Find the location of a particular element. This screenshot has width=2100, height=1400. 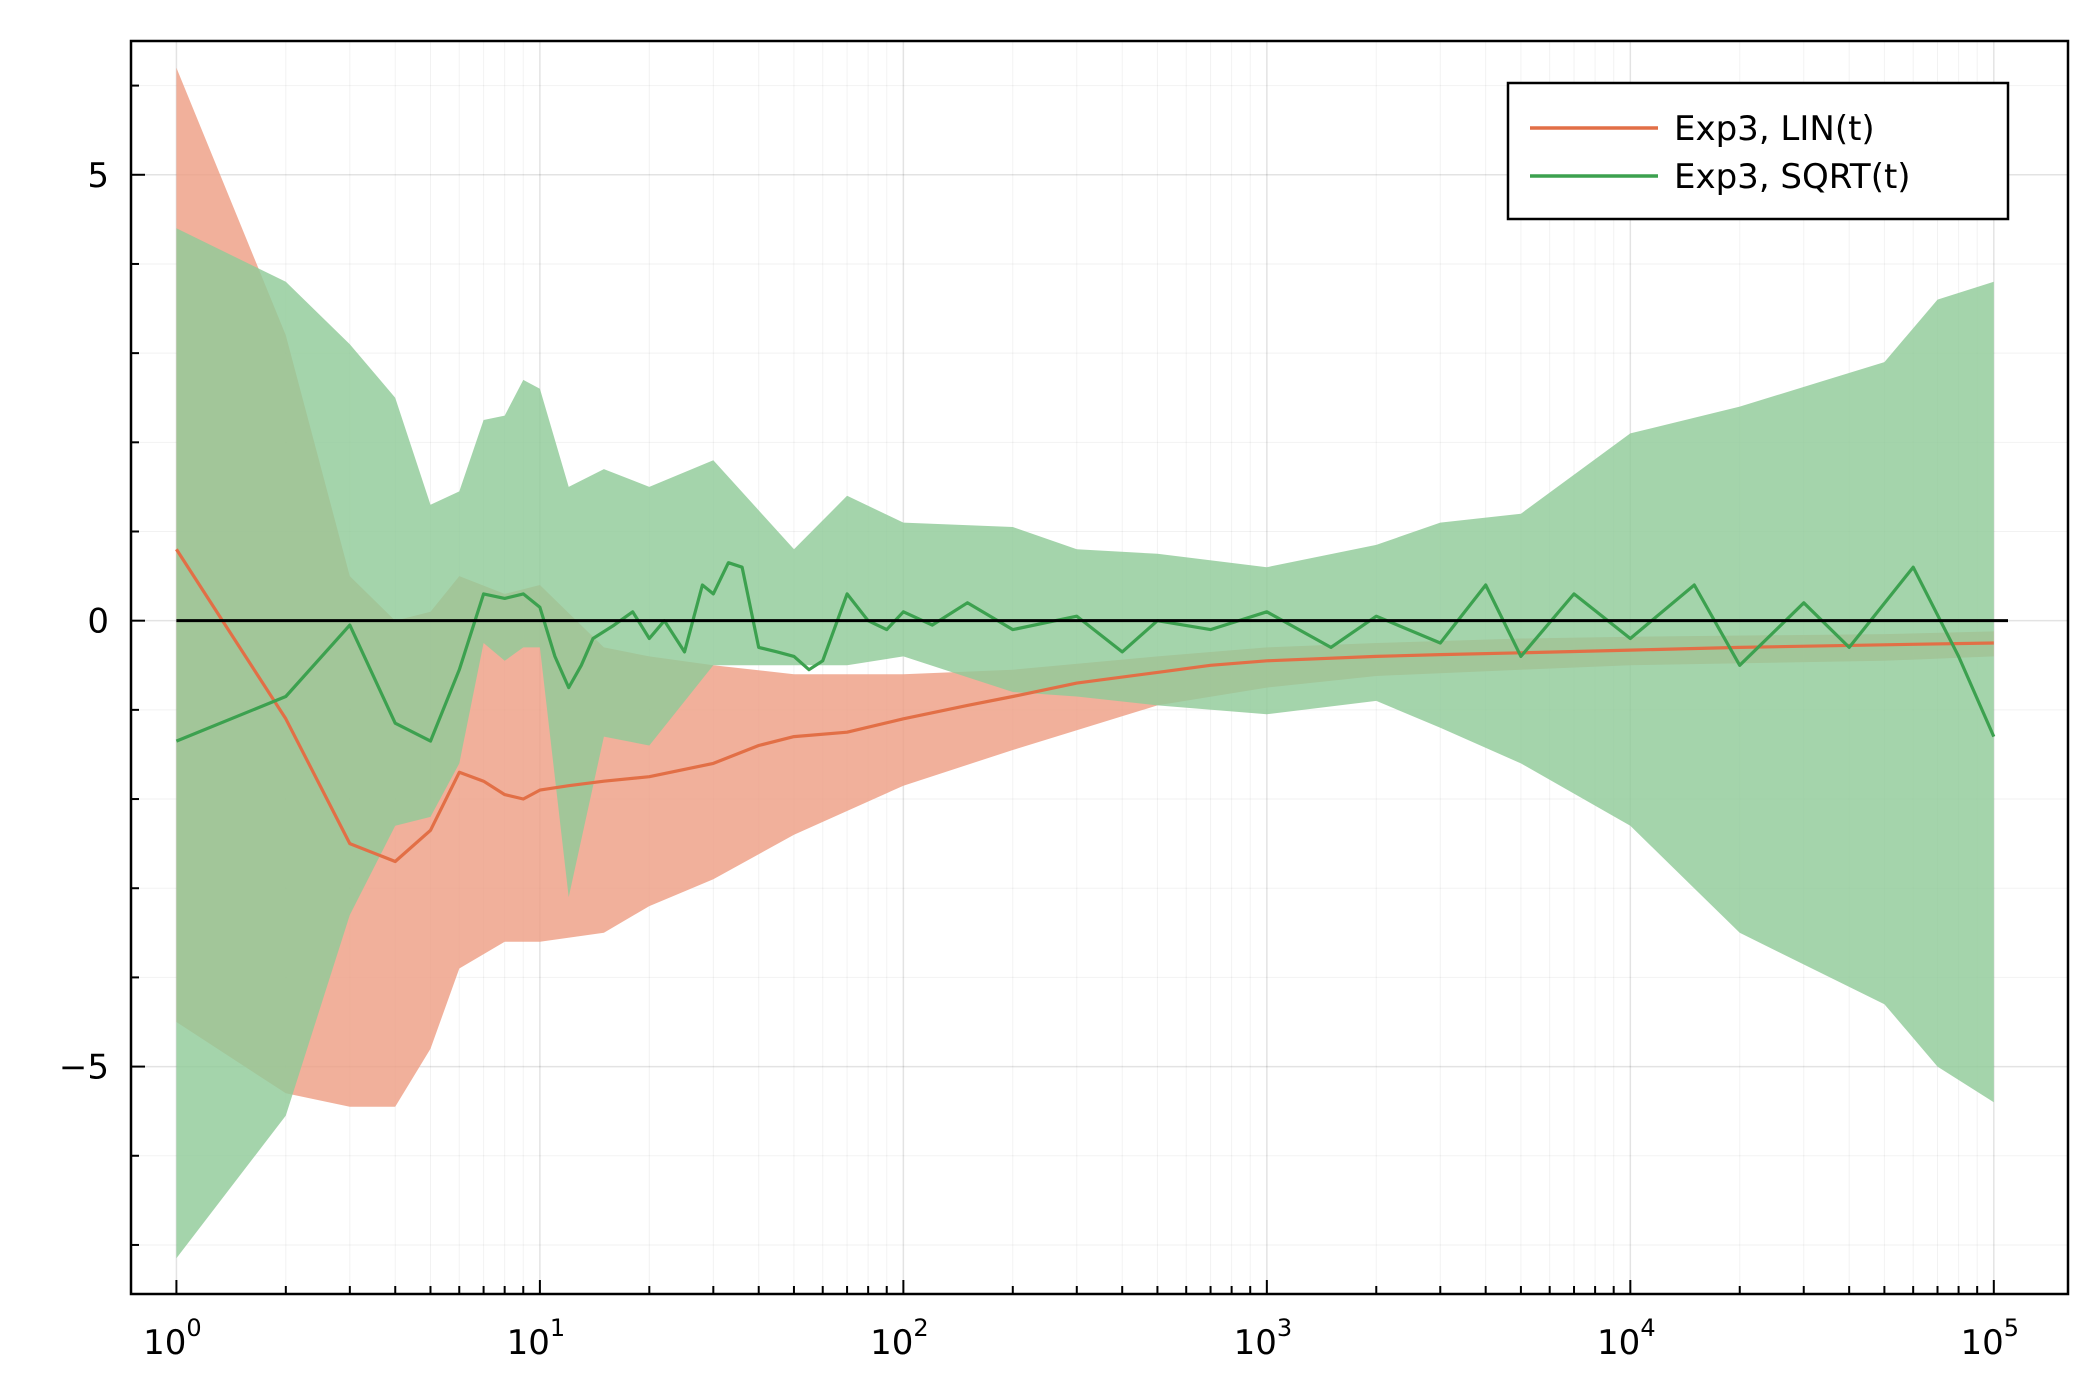

x-tick-label: 10⁵ is located at coordinates (1990, 1338).